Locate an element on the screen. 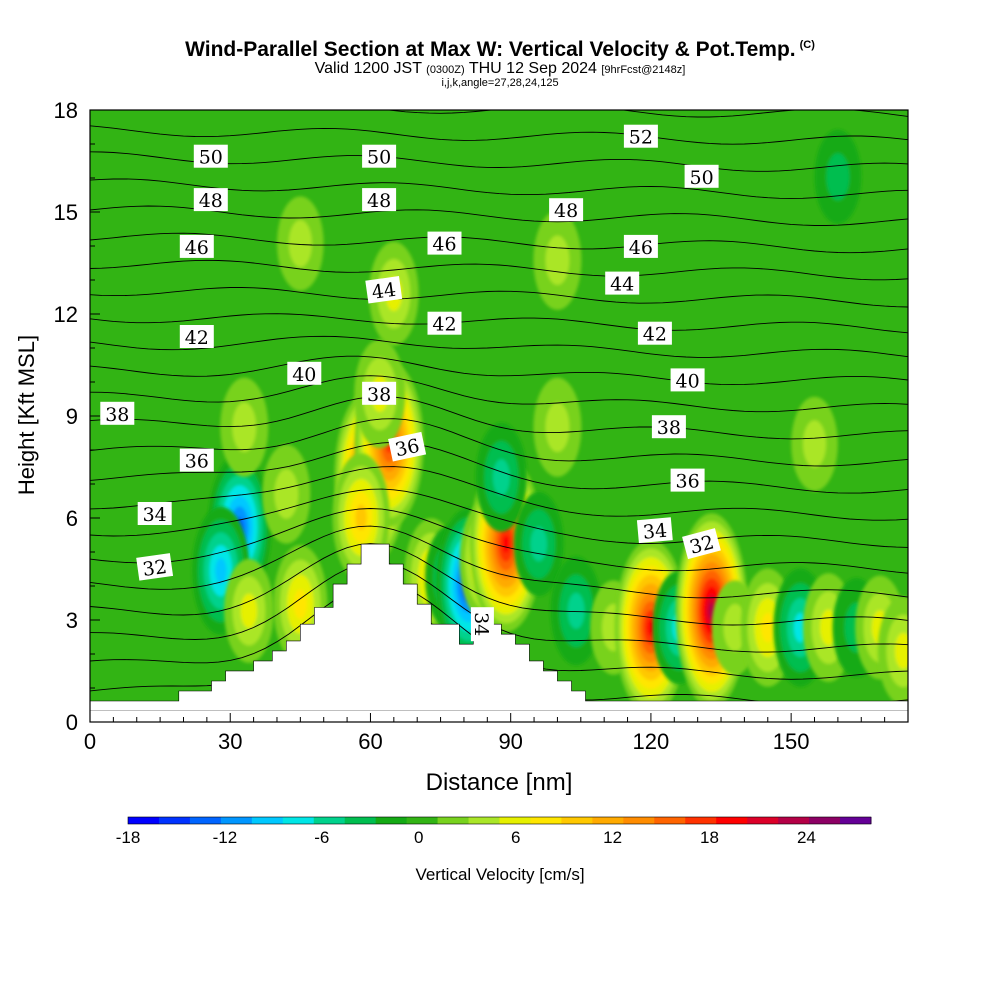 Image resolution: width=1000 pixels, height=1000 pixels. contour-label: 52 is located at coordinates (640, 136).